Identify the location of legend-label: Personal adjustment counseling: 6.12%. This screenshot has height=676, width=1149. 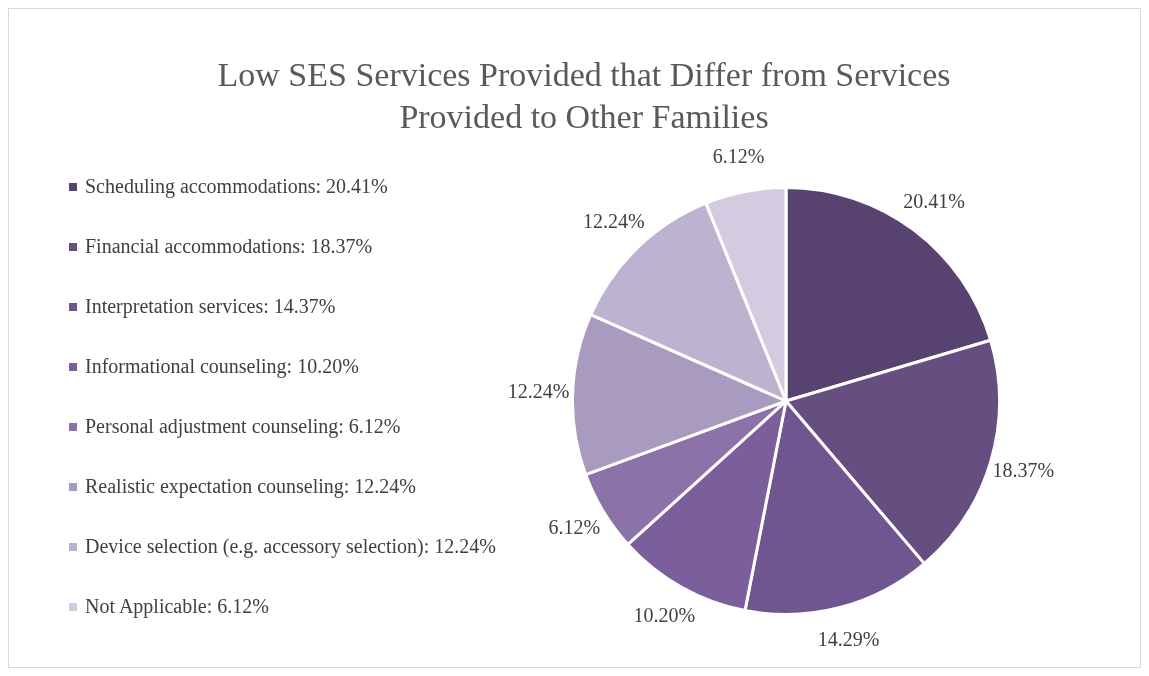
(243, 426).